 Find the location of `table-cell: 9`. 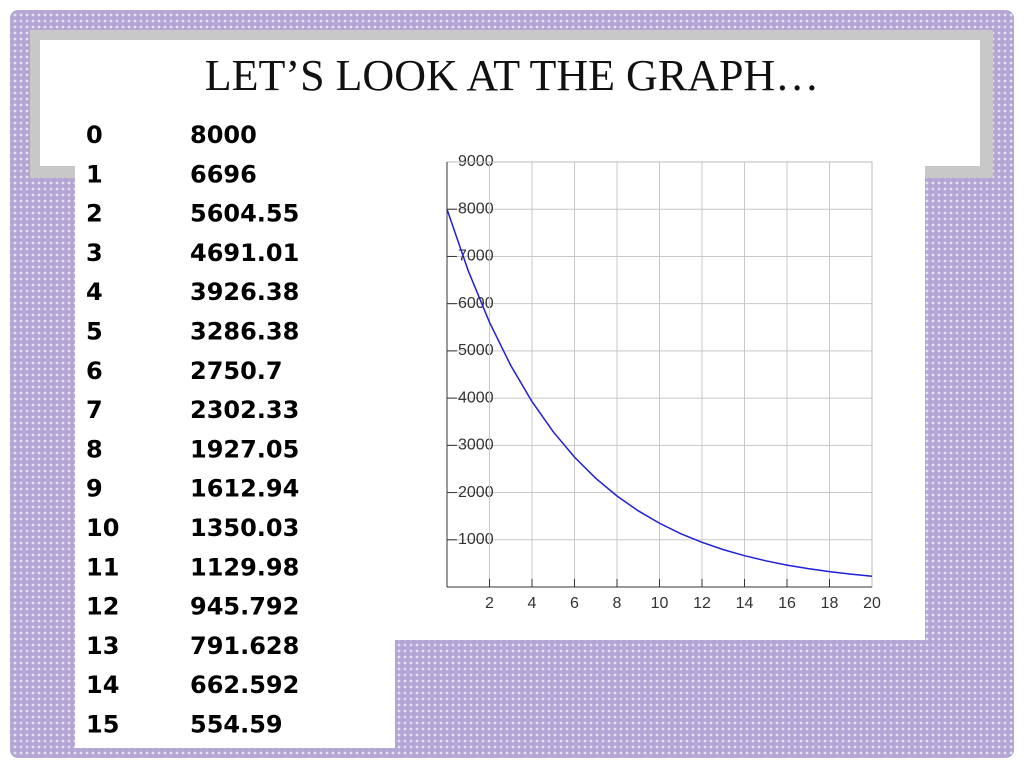

table-cell: 9 is located at coordinates (94, 489).